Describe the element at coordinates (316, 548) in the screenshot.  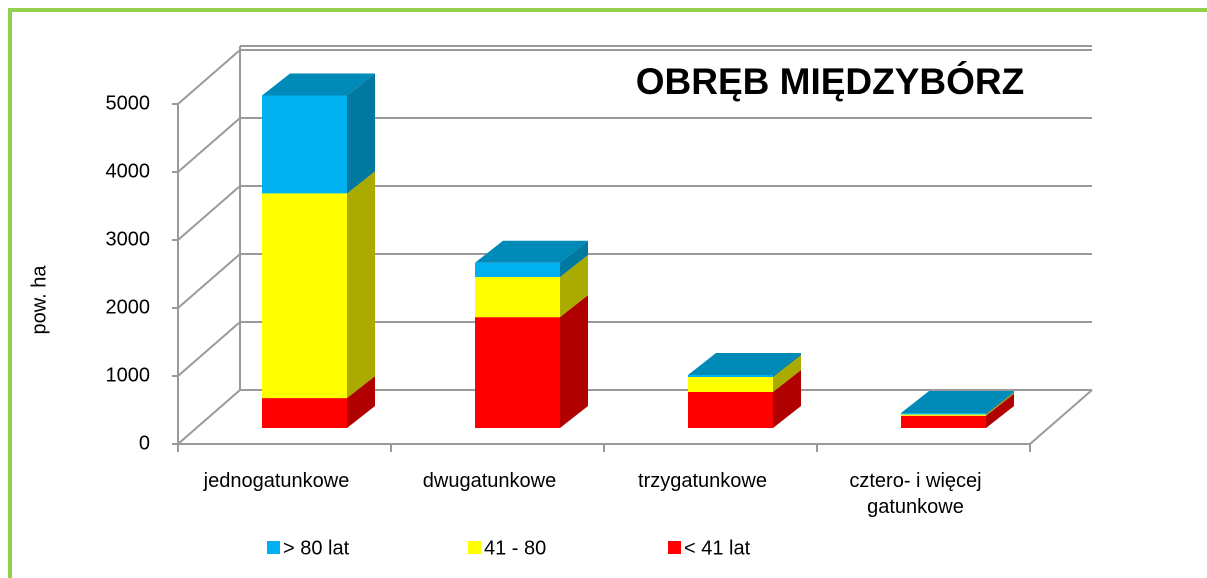
I see `legend-label: > 80 lat` at that location.